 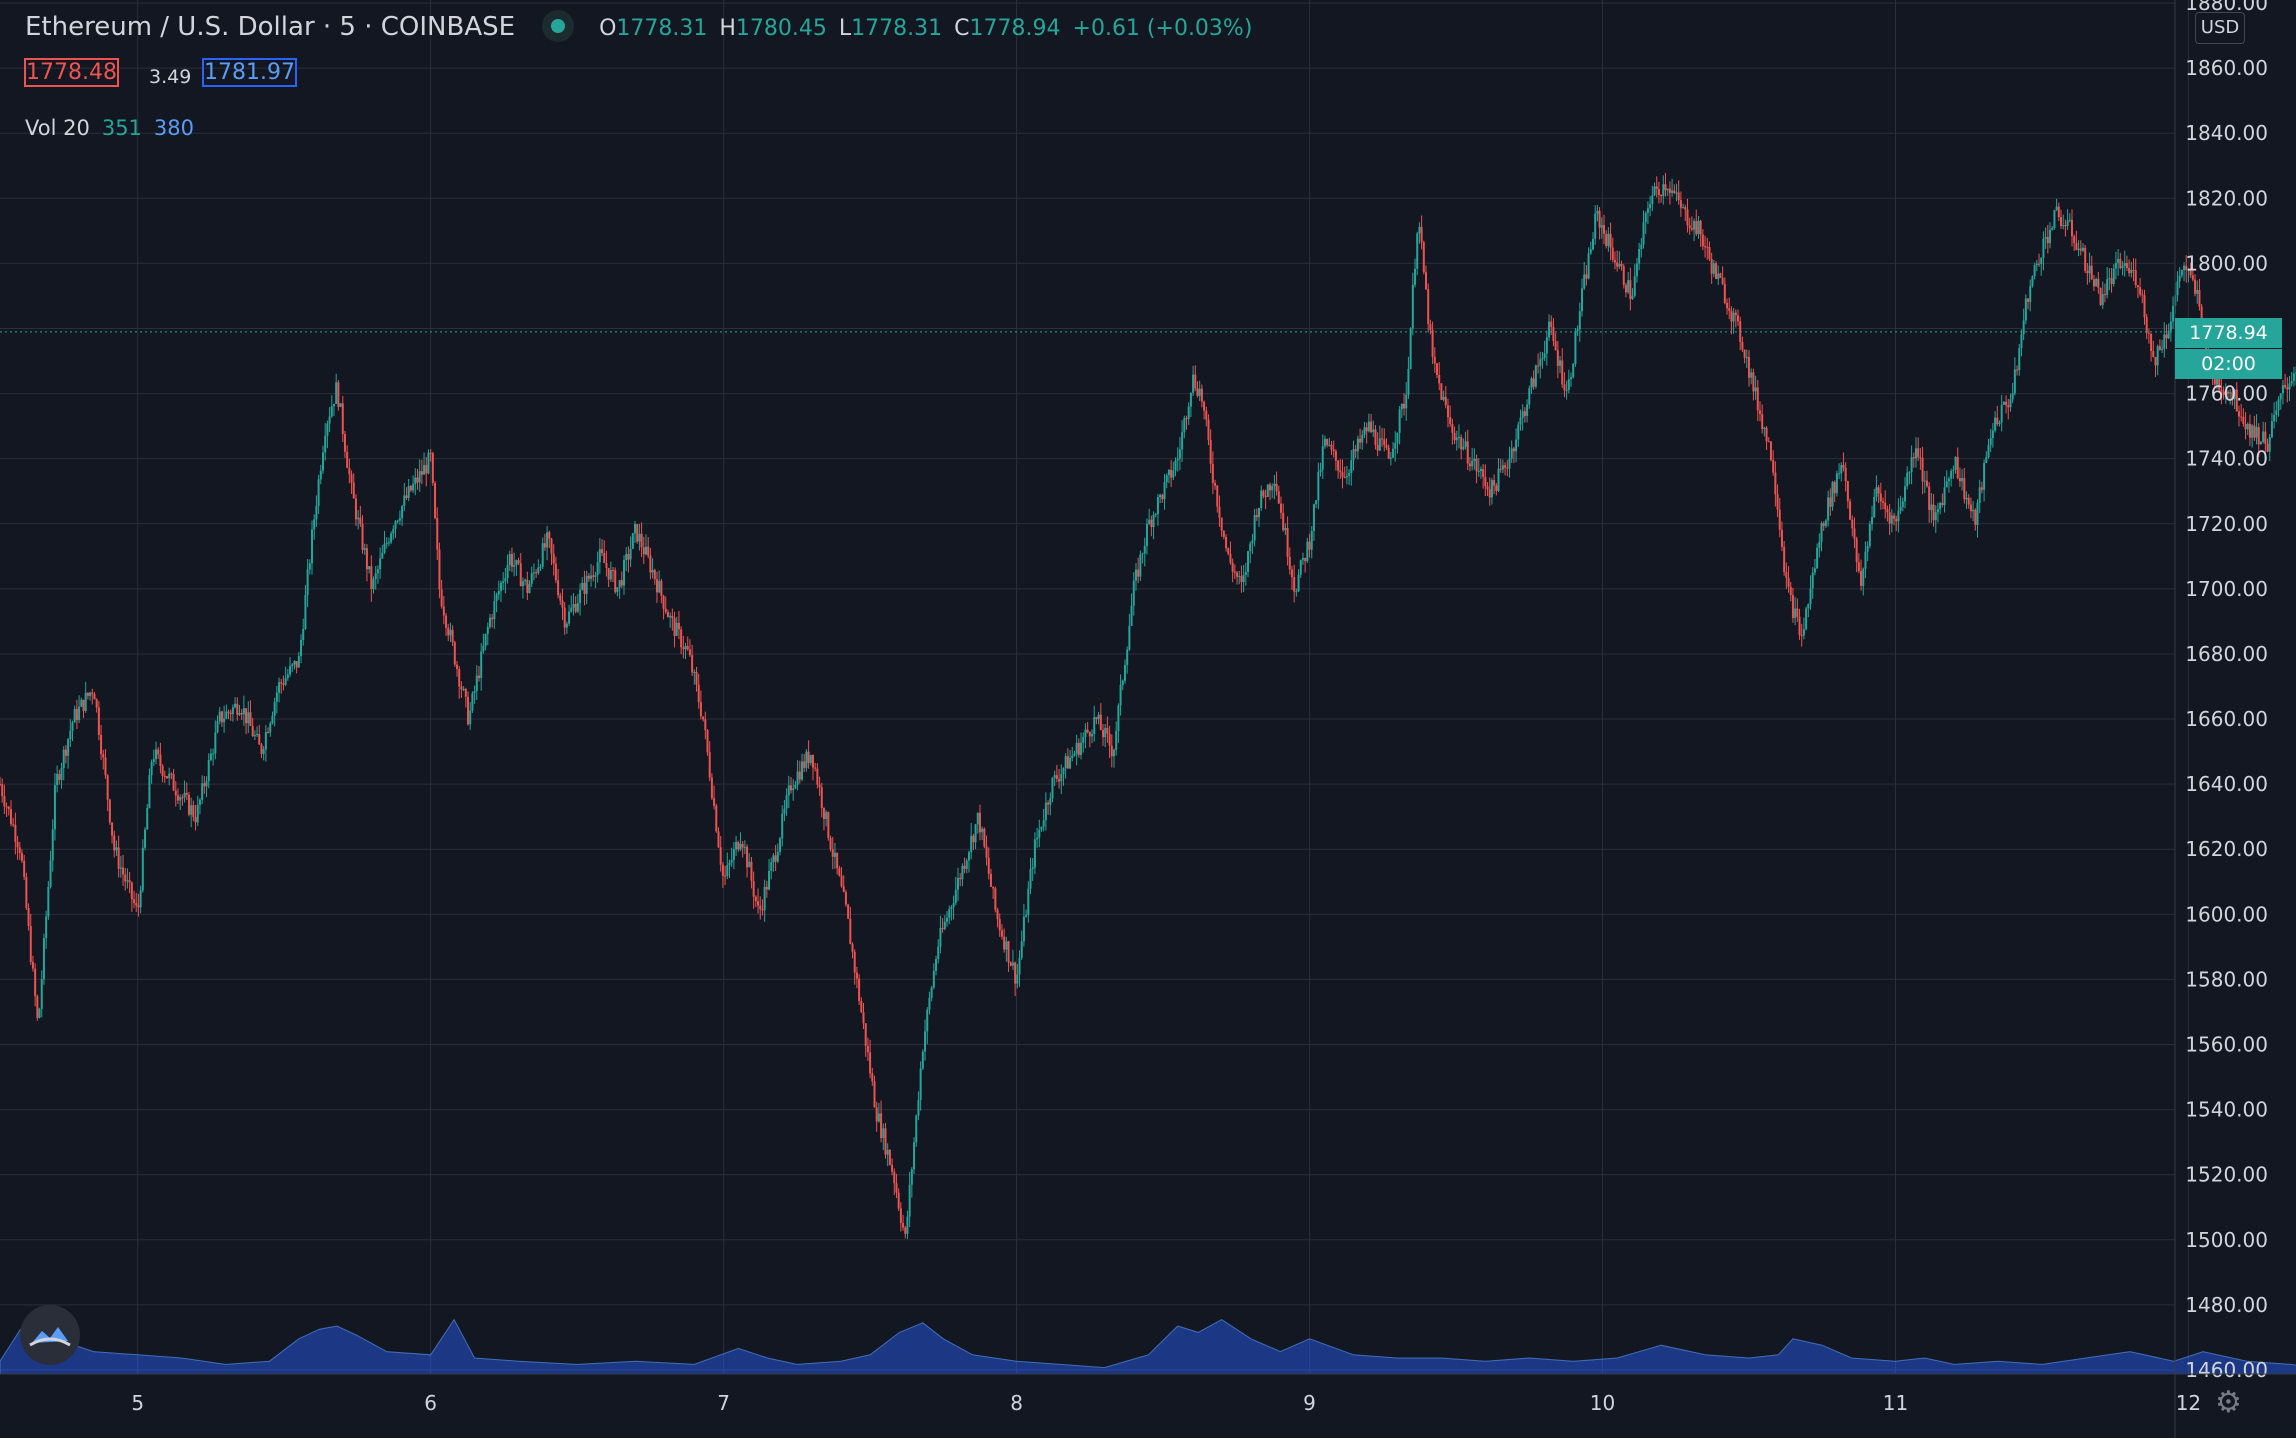 I want to click on tradingview-cloud-icon, so click(x=50, y=1335).